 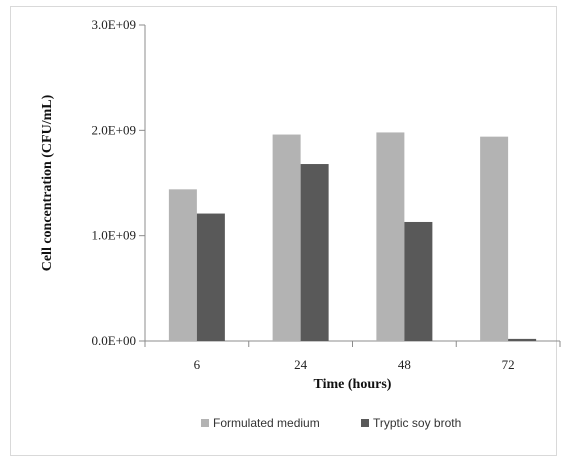 What do you see at coordinates (353, 384) in the screenshot?
I see `x-axis-title: Time (hours)` at bounding box center [353, 384].